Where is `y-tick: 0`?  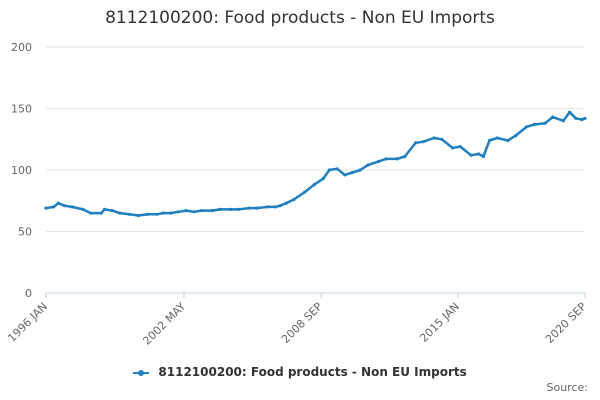
y-tick: 0 is located at coordinates (28, 293).